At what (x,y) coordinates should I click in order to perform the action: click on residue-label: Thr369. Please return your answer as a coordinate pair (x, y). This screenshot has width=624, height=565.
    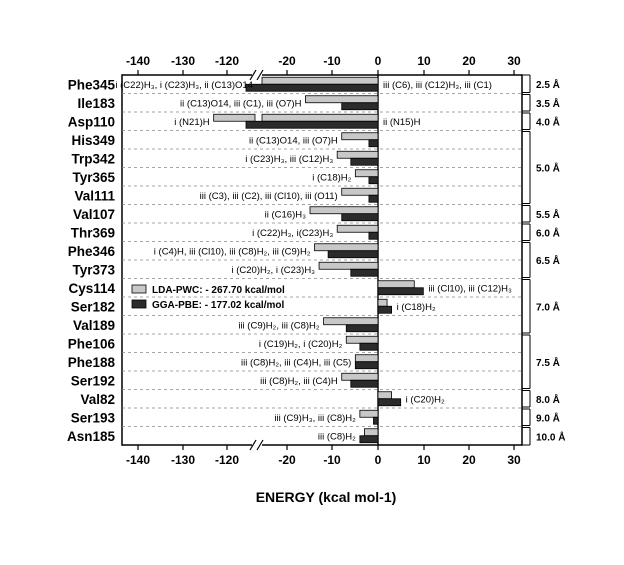
    Looking at the image, I should click on (93, 232).